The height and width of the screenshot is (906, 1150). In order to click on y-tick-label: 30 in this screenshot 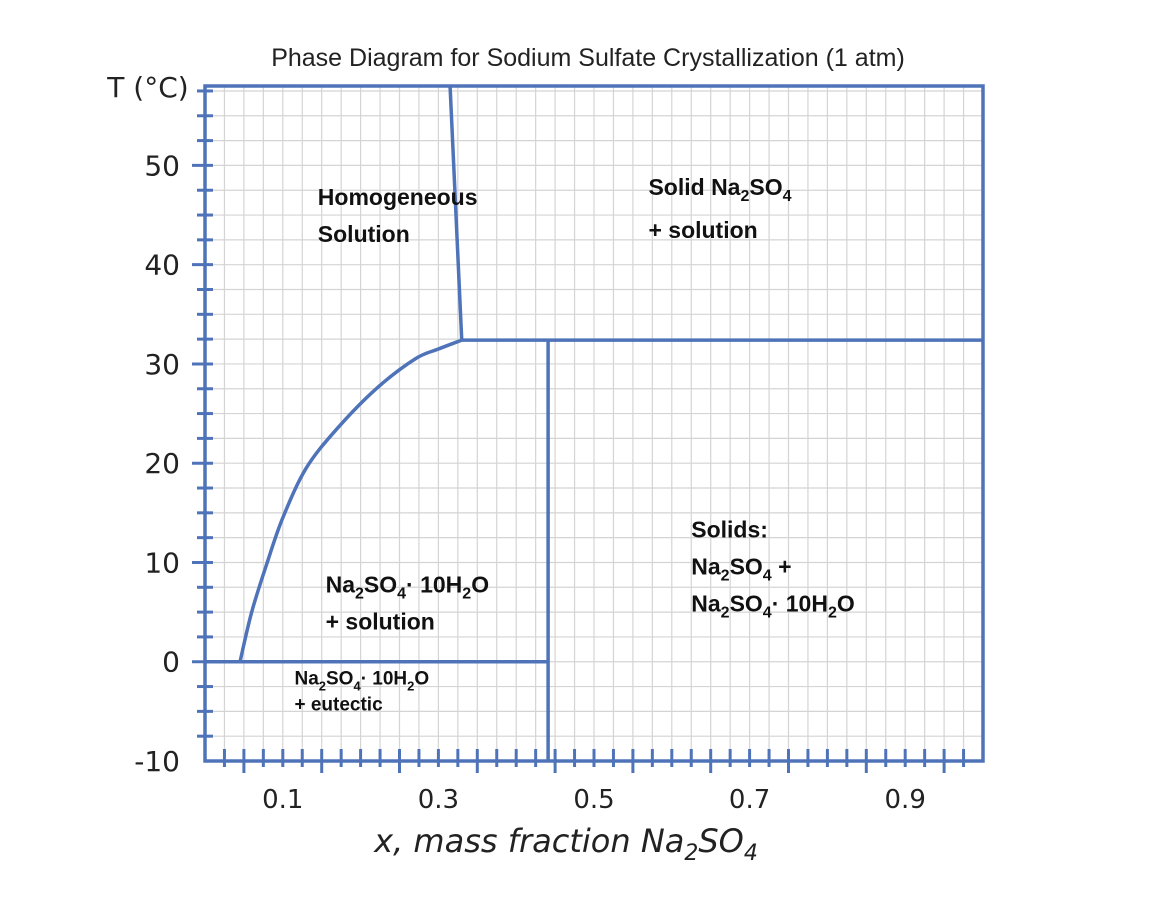, I will do `click(162, 364)`.